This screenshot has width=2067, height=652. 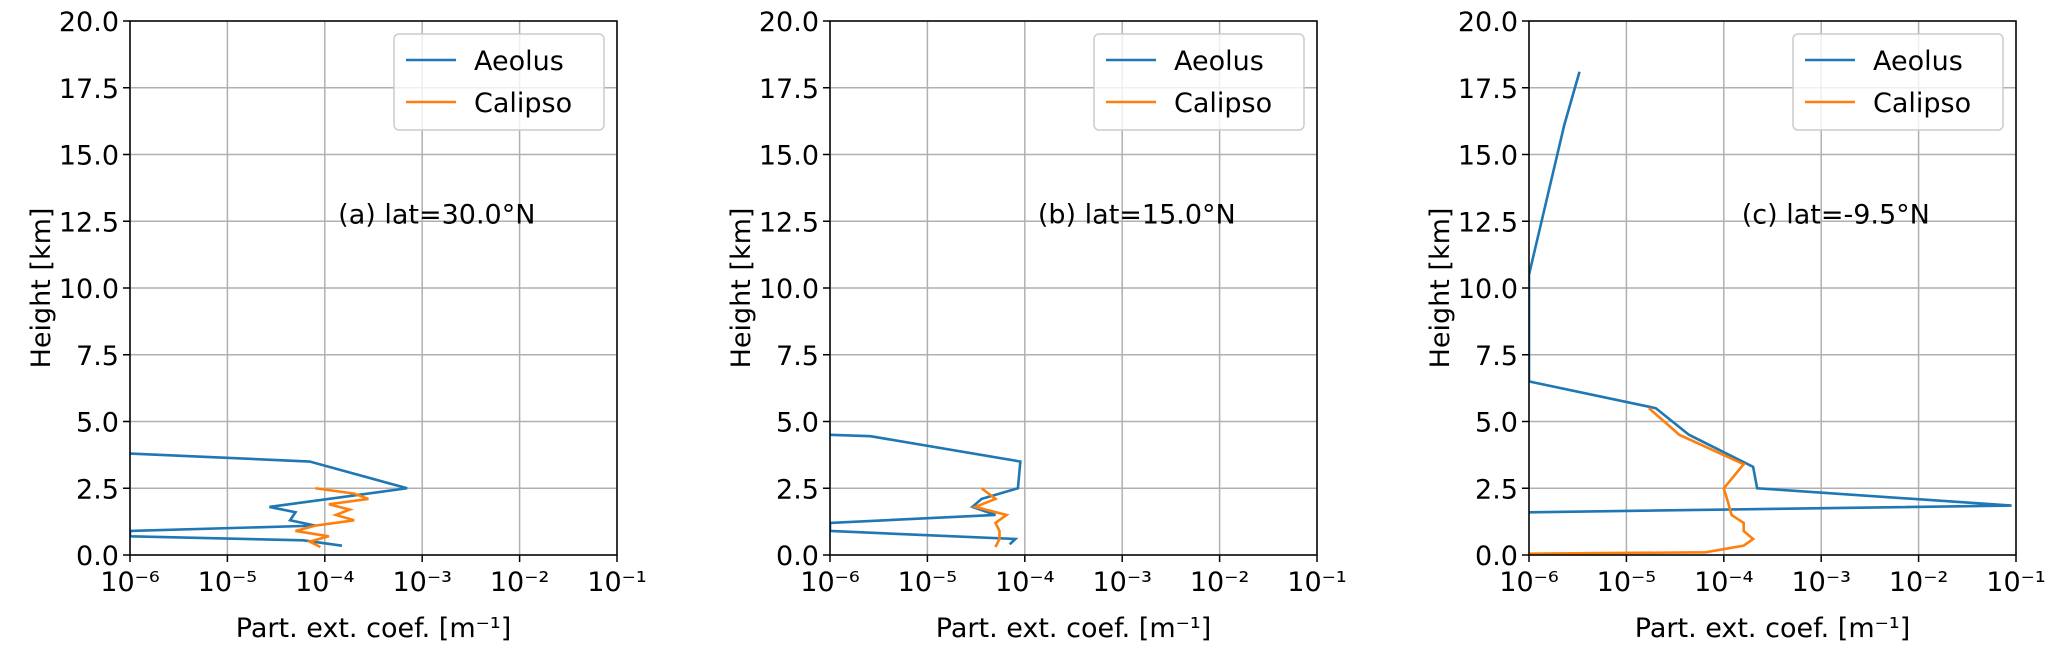 I want to click on annotation: (b) lat=15.0°N, so click(x=1137, y=214).